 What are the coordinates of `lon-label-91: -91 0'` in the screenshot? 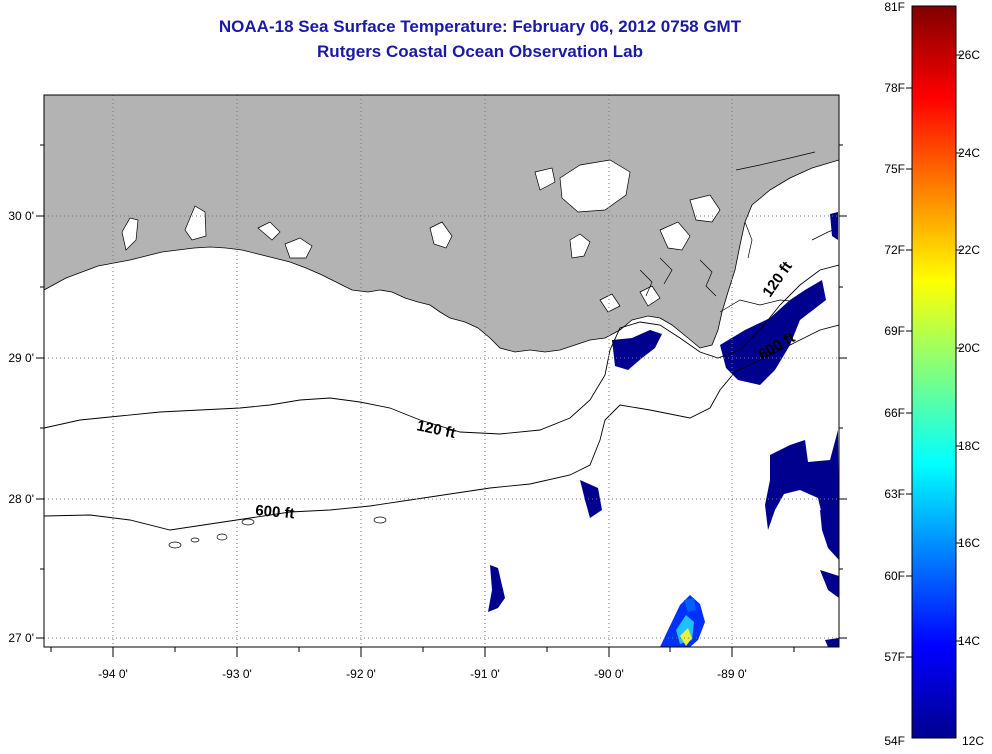 It's located at (485, 674).